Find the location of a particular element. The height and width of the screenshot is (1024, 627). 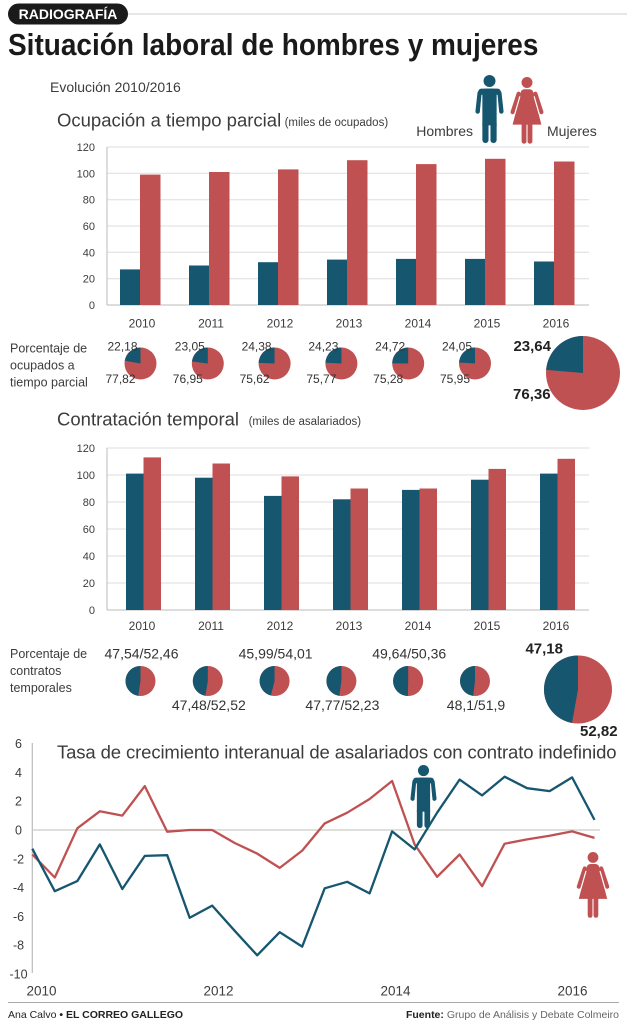

svg-text: 24,05 is located at coordinates (457, 347).